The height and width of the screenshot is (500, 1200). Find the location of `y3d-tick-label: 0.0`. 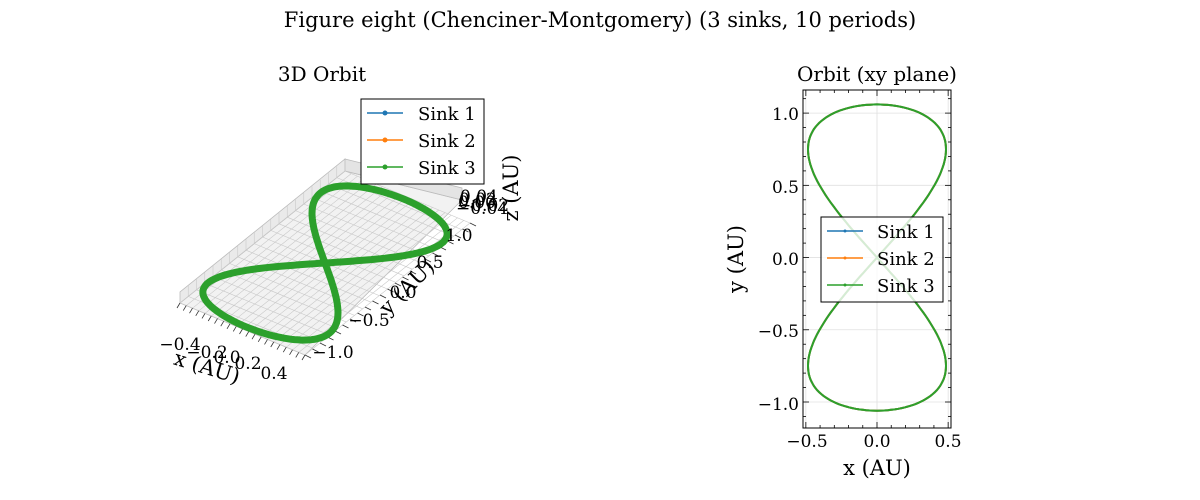

y3d-tick-label: 0.0 is located at coordinates (402, 293).